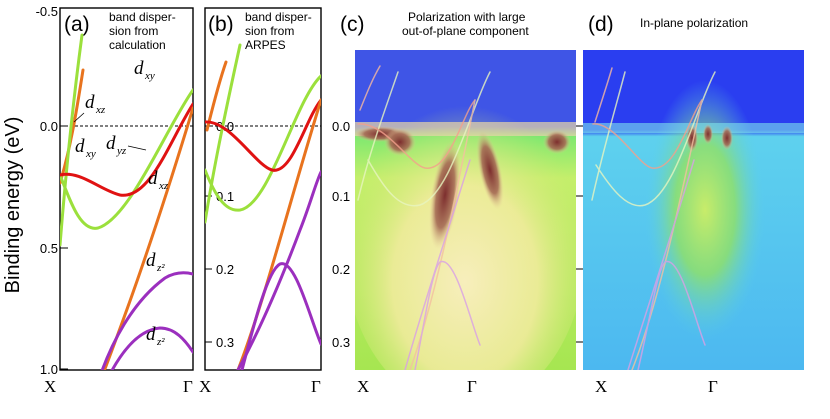 Image resolution: width=830 pixels, height=419 pixels. I want to click on band-dz2-upper, so click(146, 320).